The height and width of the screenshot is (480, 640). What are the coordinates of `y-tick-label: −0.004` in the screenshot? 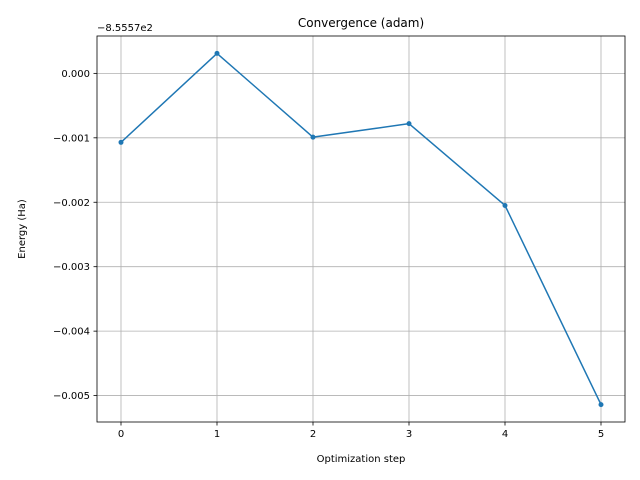 It's located at (71, 332).